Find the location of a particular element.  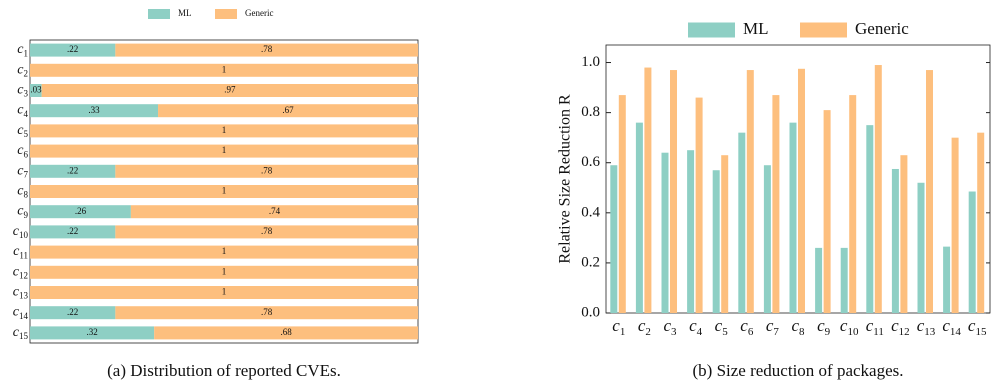

value-label: .26 is located at coordinates (81, 211).